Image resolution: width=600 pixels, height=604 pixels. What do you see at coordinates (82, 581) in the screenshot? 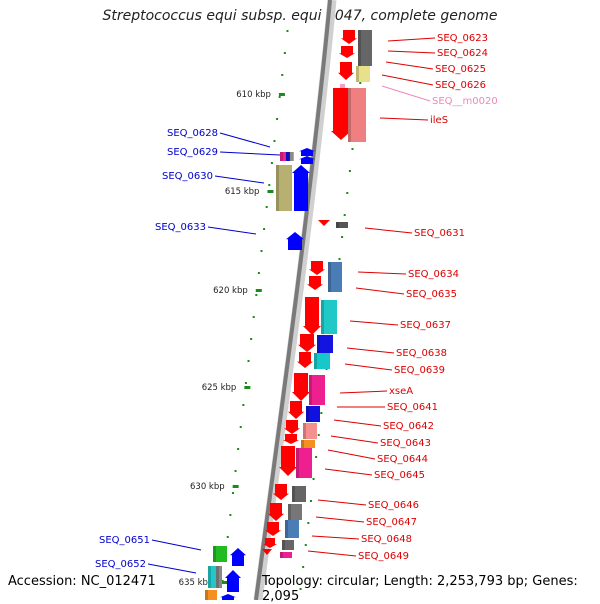
I see `accession-text: Accession: NC_012471` at bounding box center [82, 581].